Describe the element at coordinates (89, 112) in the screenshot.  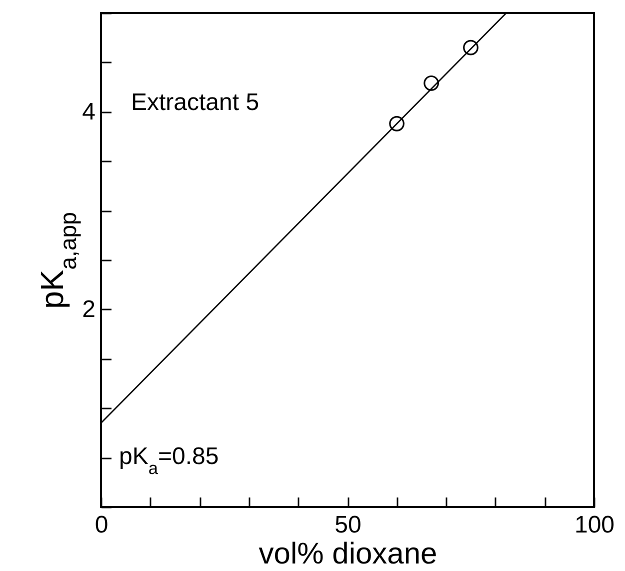
I see `y-tick-label: 4` at that location.